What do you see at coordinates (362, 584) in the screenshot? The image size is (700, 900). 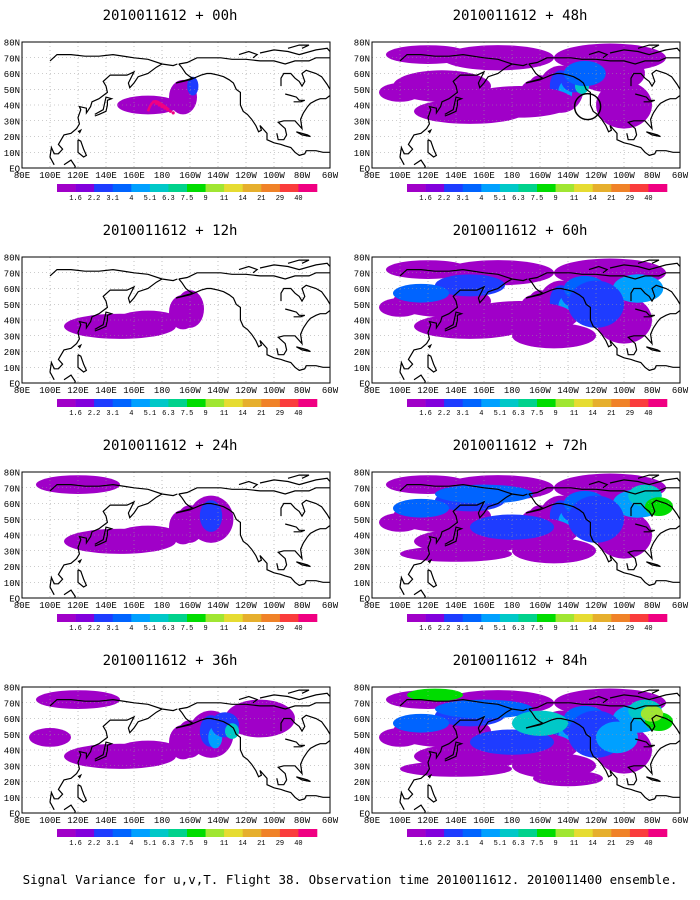 I see `lat-tick-label: 10N` at bounding box center [362, 584].